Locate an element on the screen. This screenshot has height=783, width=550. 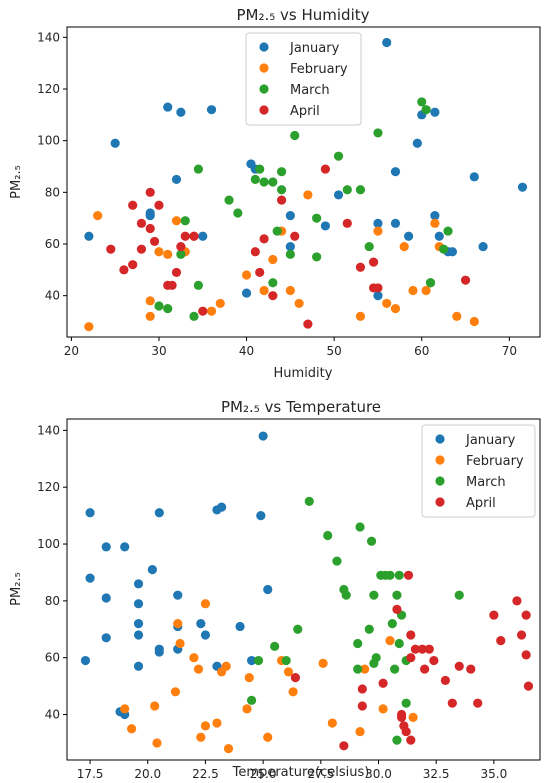
x-tick-label: 20.0 is located at coordinates (147, 774).